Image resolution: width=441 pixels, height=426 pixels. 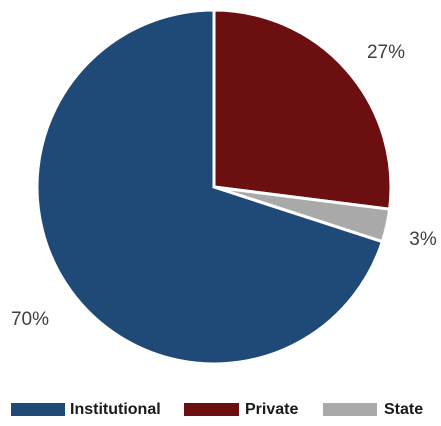 What do you see at coordinates (38, 409) in the screenshot?
I see `legend-swatch-institutional` at bounding box center [38, 409].